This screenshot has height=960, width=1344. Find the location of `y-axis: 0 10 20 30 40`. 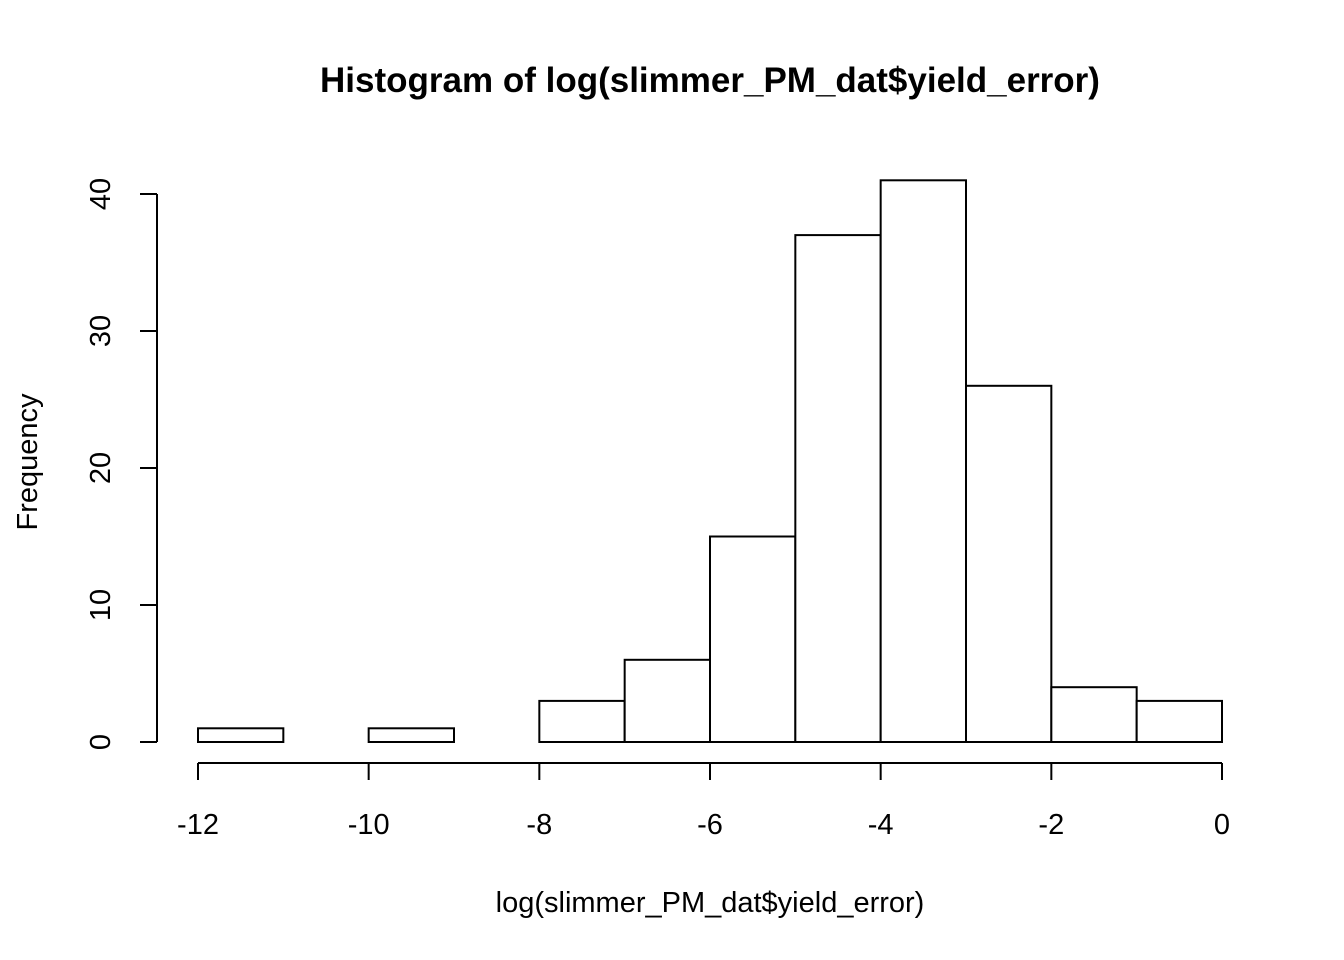

y-axis: 0 10 20 30 40 is located at coordinates (121, 464).